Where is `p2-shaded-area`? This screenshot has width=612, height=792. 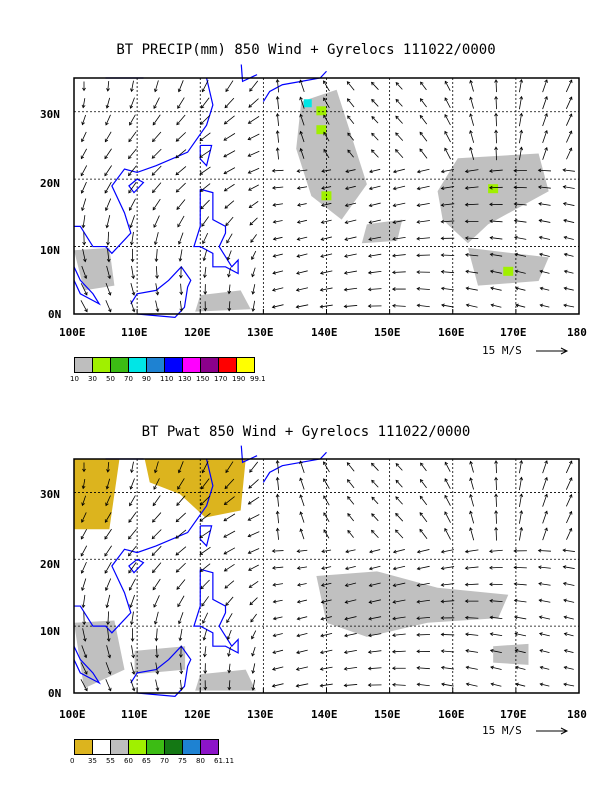 p2-shaded-area is located at coordinates (511, 654).